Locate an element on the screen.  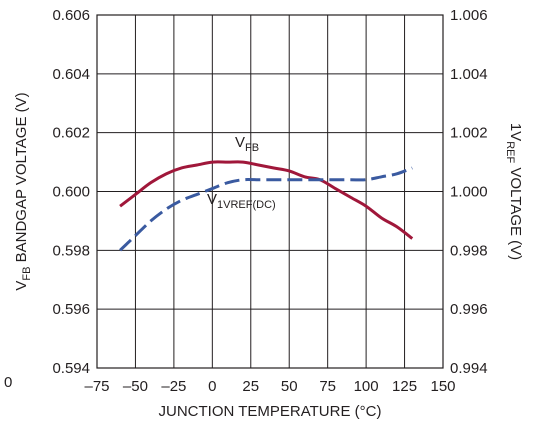
y-right-tick-label: 1.002 is located at coordinates (469, 133).